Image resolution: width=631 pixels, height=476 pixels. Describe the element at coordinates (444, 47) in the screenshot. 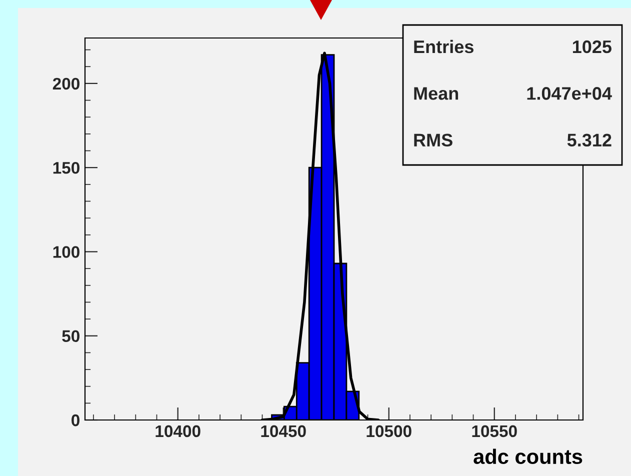

I see `annotation: Entries` at that location.